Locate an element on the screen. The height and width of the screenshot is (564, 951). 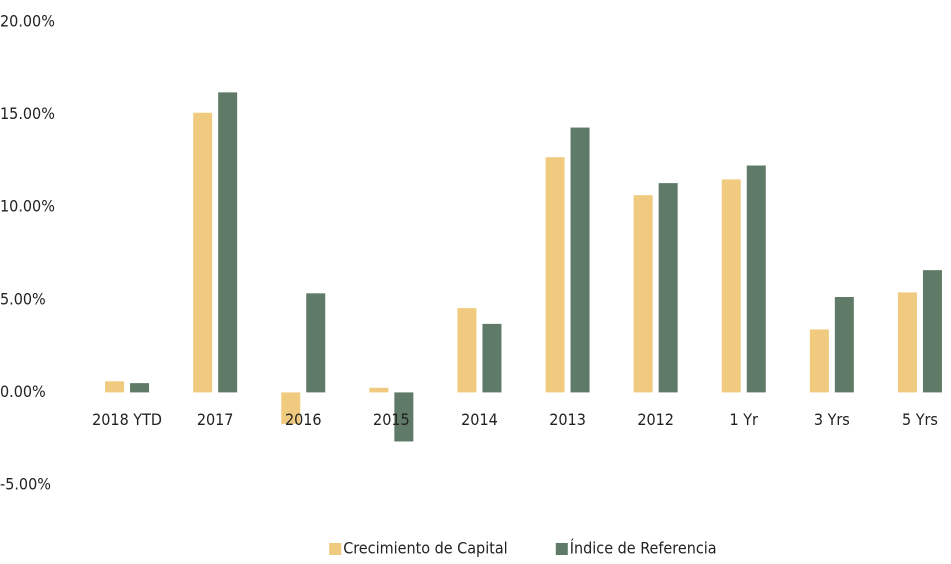
x-tick-label: 2016 is located at coordinates (303, 419).